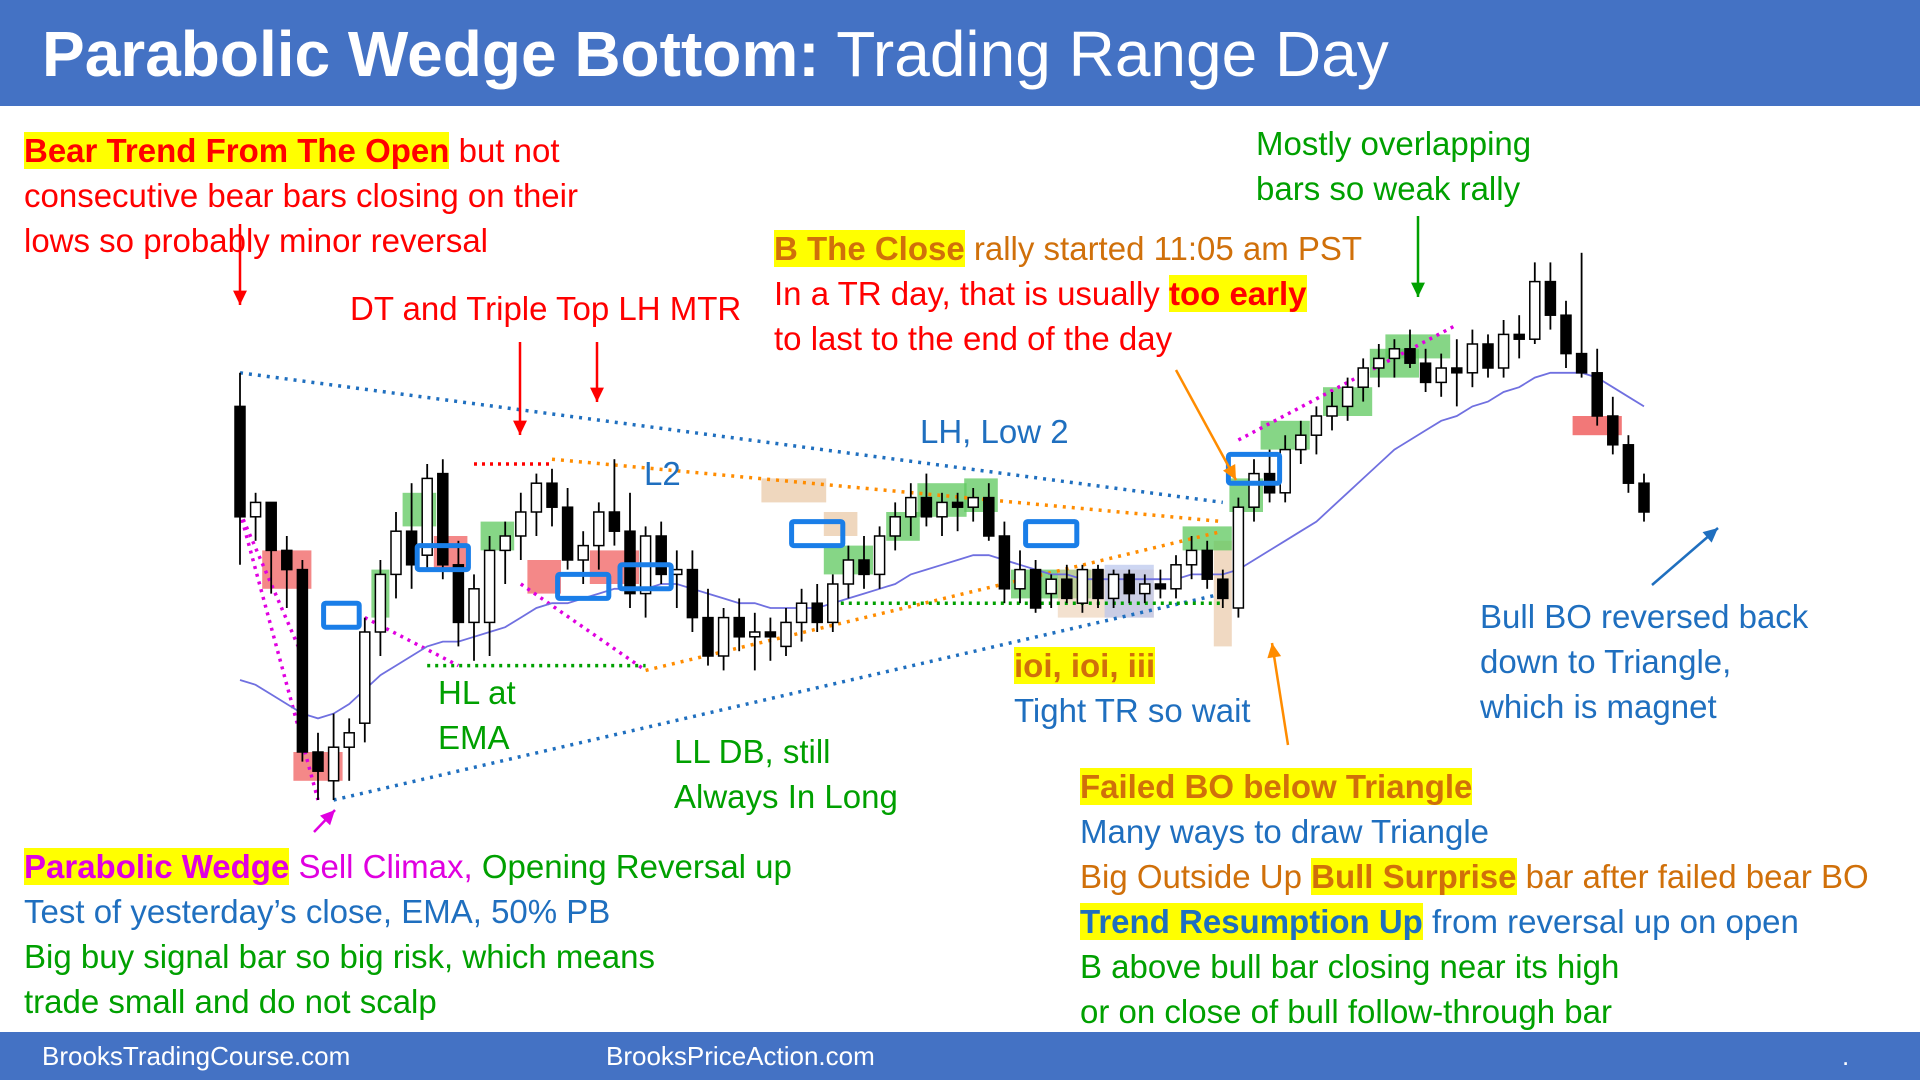 Image resolution: width=1920 pixels, height=1080 pixels. Describe the element at coordinates (1274, 651) in the screenshot. I see `failed-bo-arrow-head` at that location.